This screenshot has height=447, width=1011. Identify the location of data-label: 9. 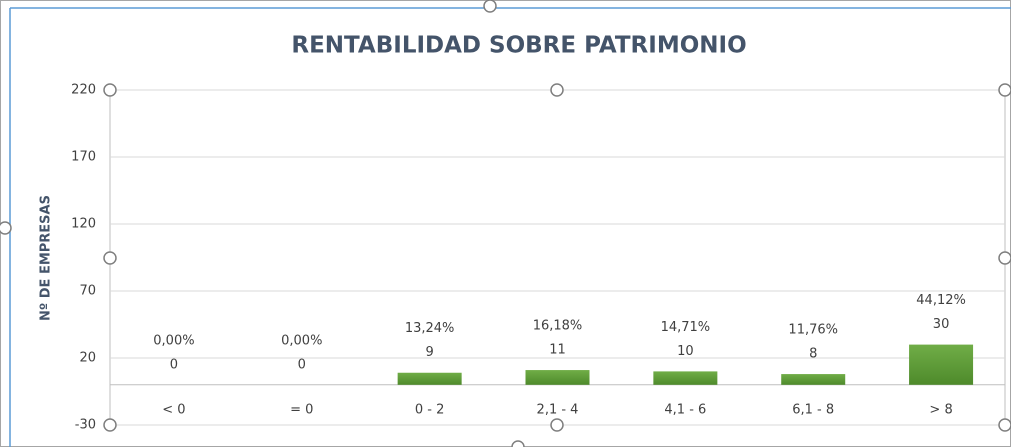
(430, 352).